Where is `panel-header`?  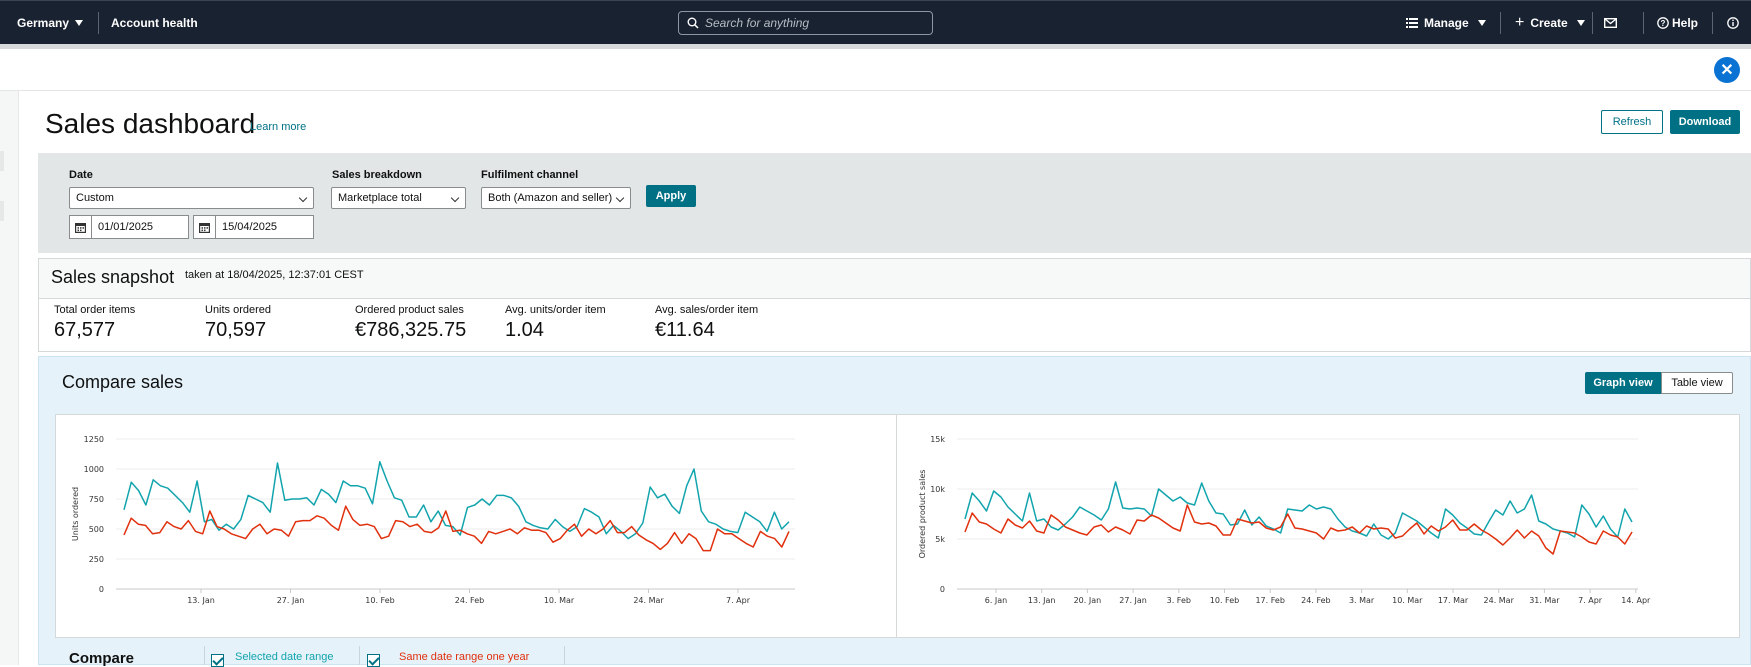 panel-header is located at coordinates (875, 70).